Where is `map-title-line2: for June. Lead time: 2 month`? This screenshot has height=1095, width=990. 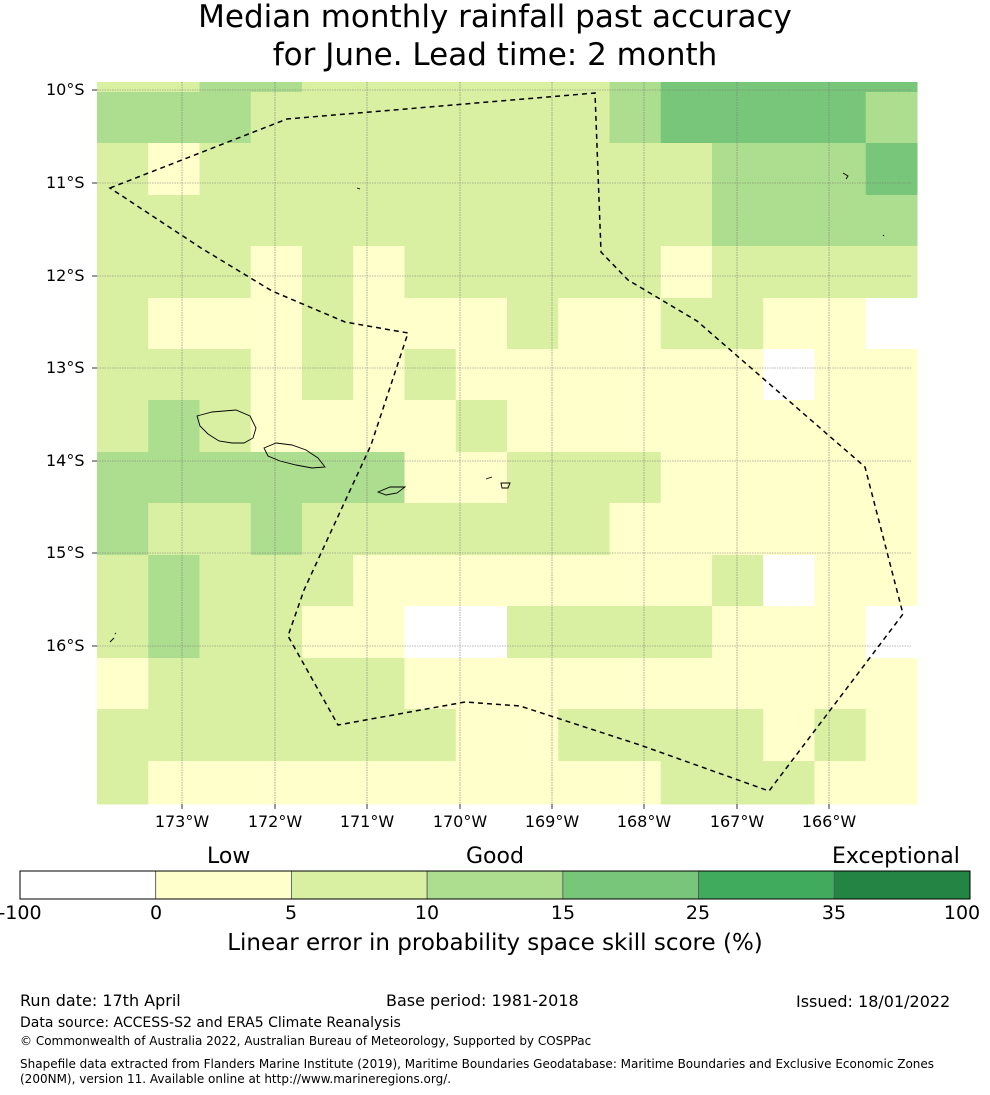 map-title-line2: for June. Lead time: 2 month is located at coordinates (495, 55).